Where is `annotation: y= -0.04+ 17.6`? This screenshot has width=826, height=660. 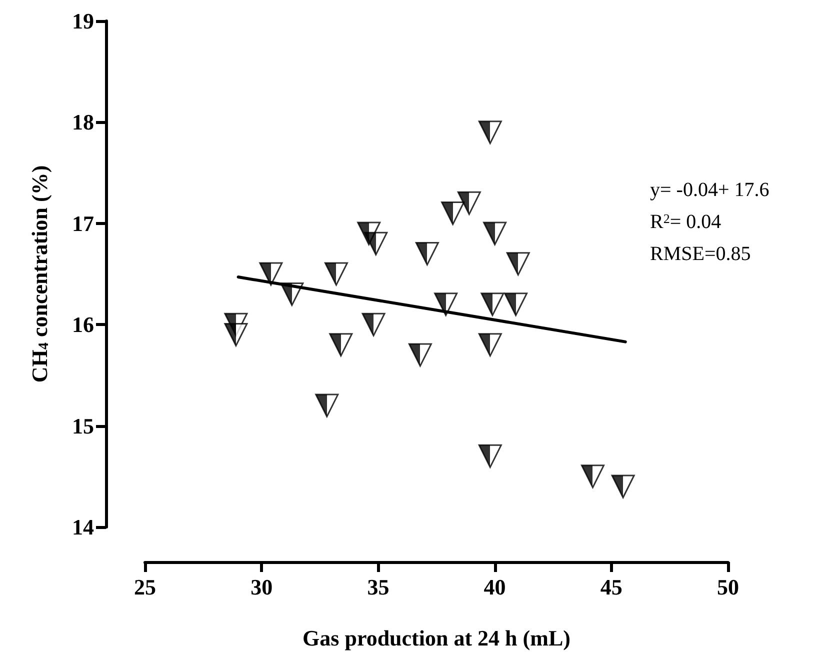 annotation: y= -0.04+ 17.6 is located at coordinates (710, 190).